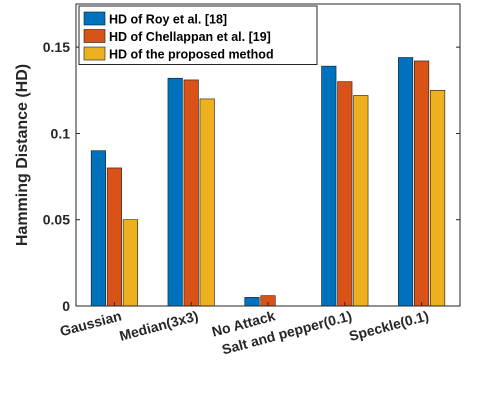  Describe the element at coordinates (168, 20) in the screenshot. I see `legend-label: HD of Roy et al. [18]` at that location.